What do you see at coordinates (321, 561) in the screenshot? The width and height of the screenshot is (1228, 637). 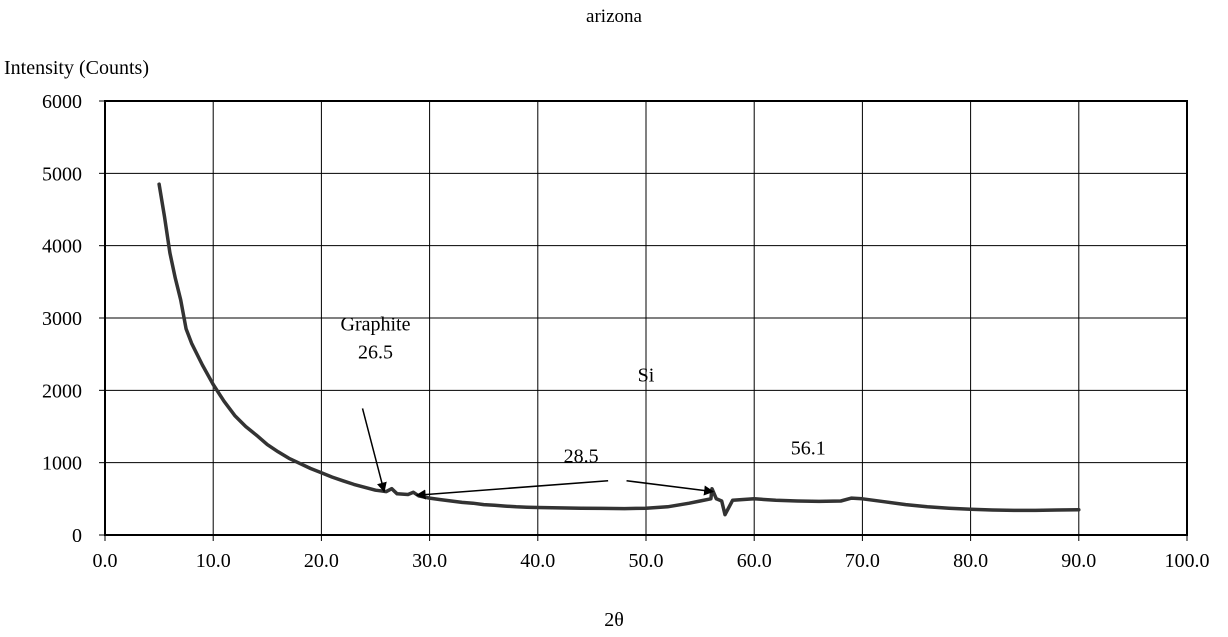 I see `x-tick-label: 20.0` at bounding box center [321, 561].